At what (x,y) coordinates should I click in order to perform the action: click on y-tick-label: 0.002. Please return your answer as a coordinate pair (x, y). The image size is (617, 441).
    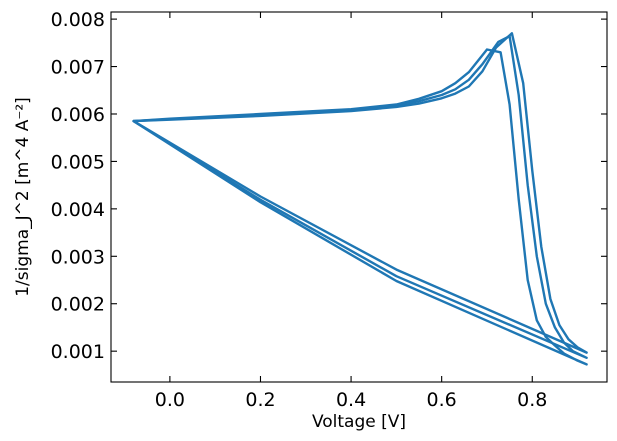
    Looking at the image, I should click on (78, 305).